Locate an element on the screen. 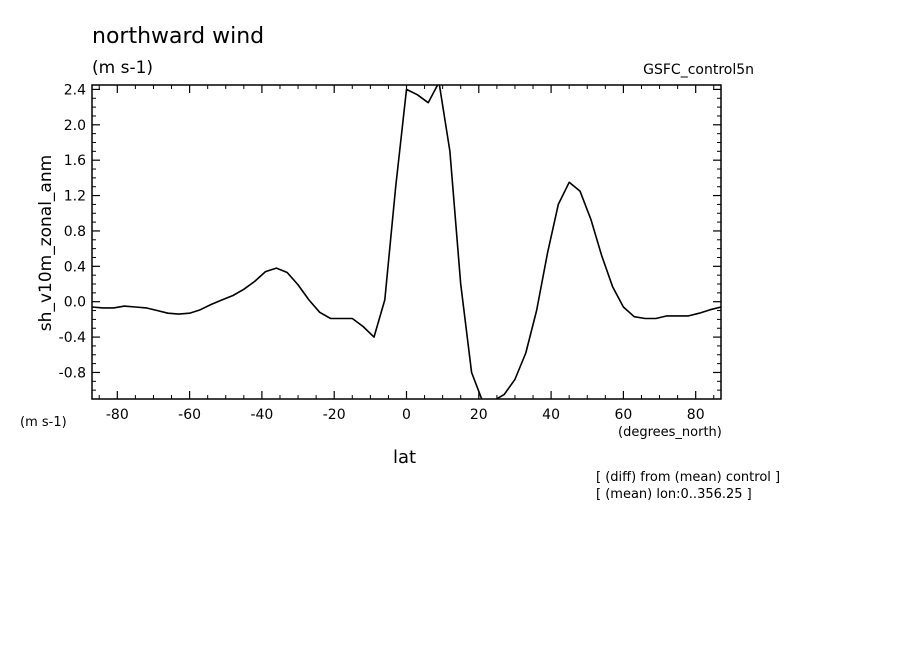  y-tick-label: 0.8 is located at coordinates (75, 232).